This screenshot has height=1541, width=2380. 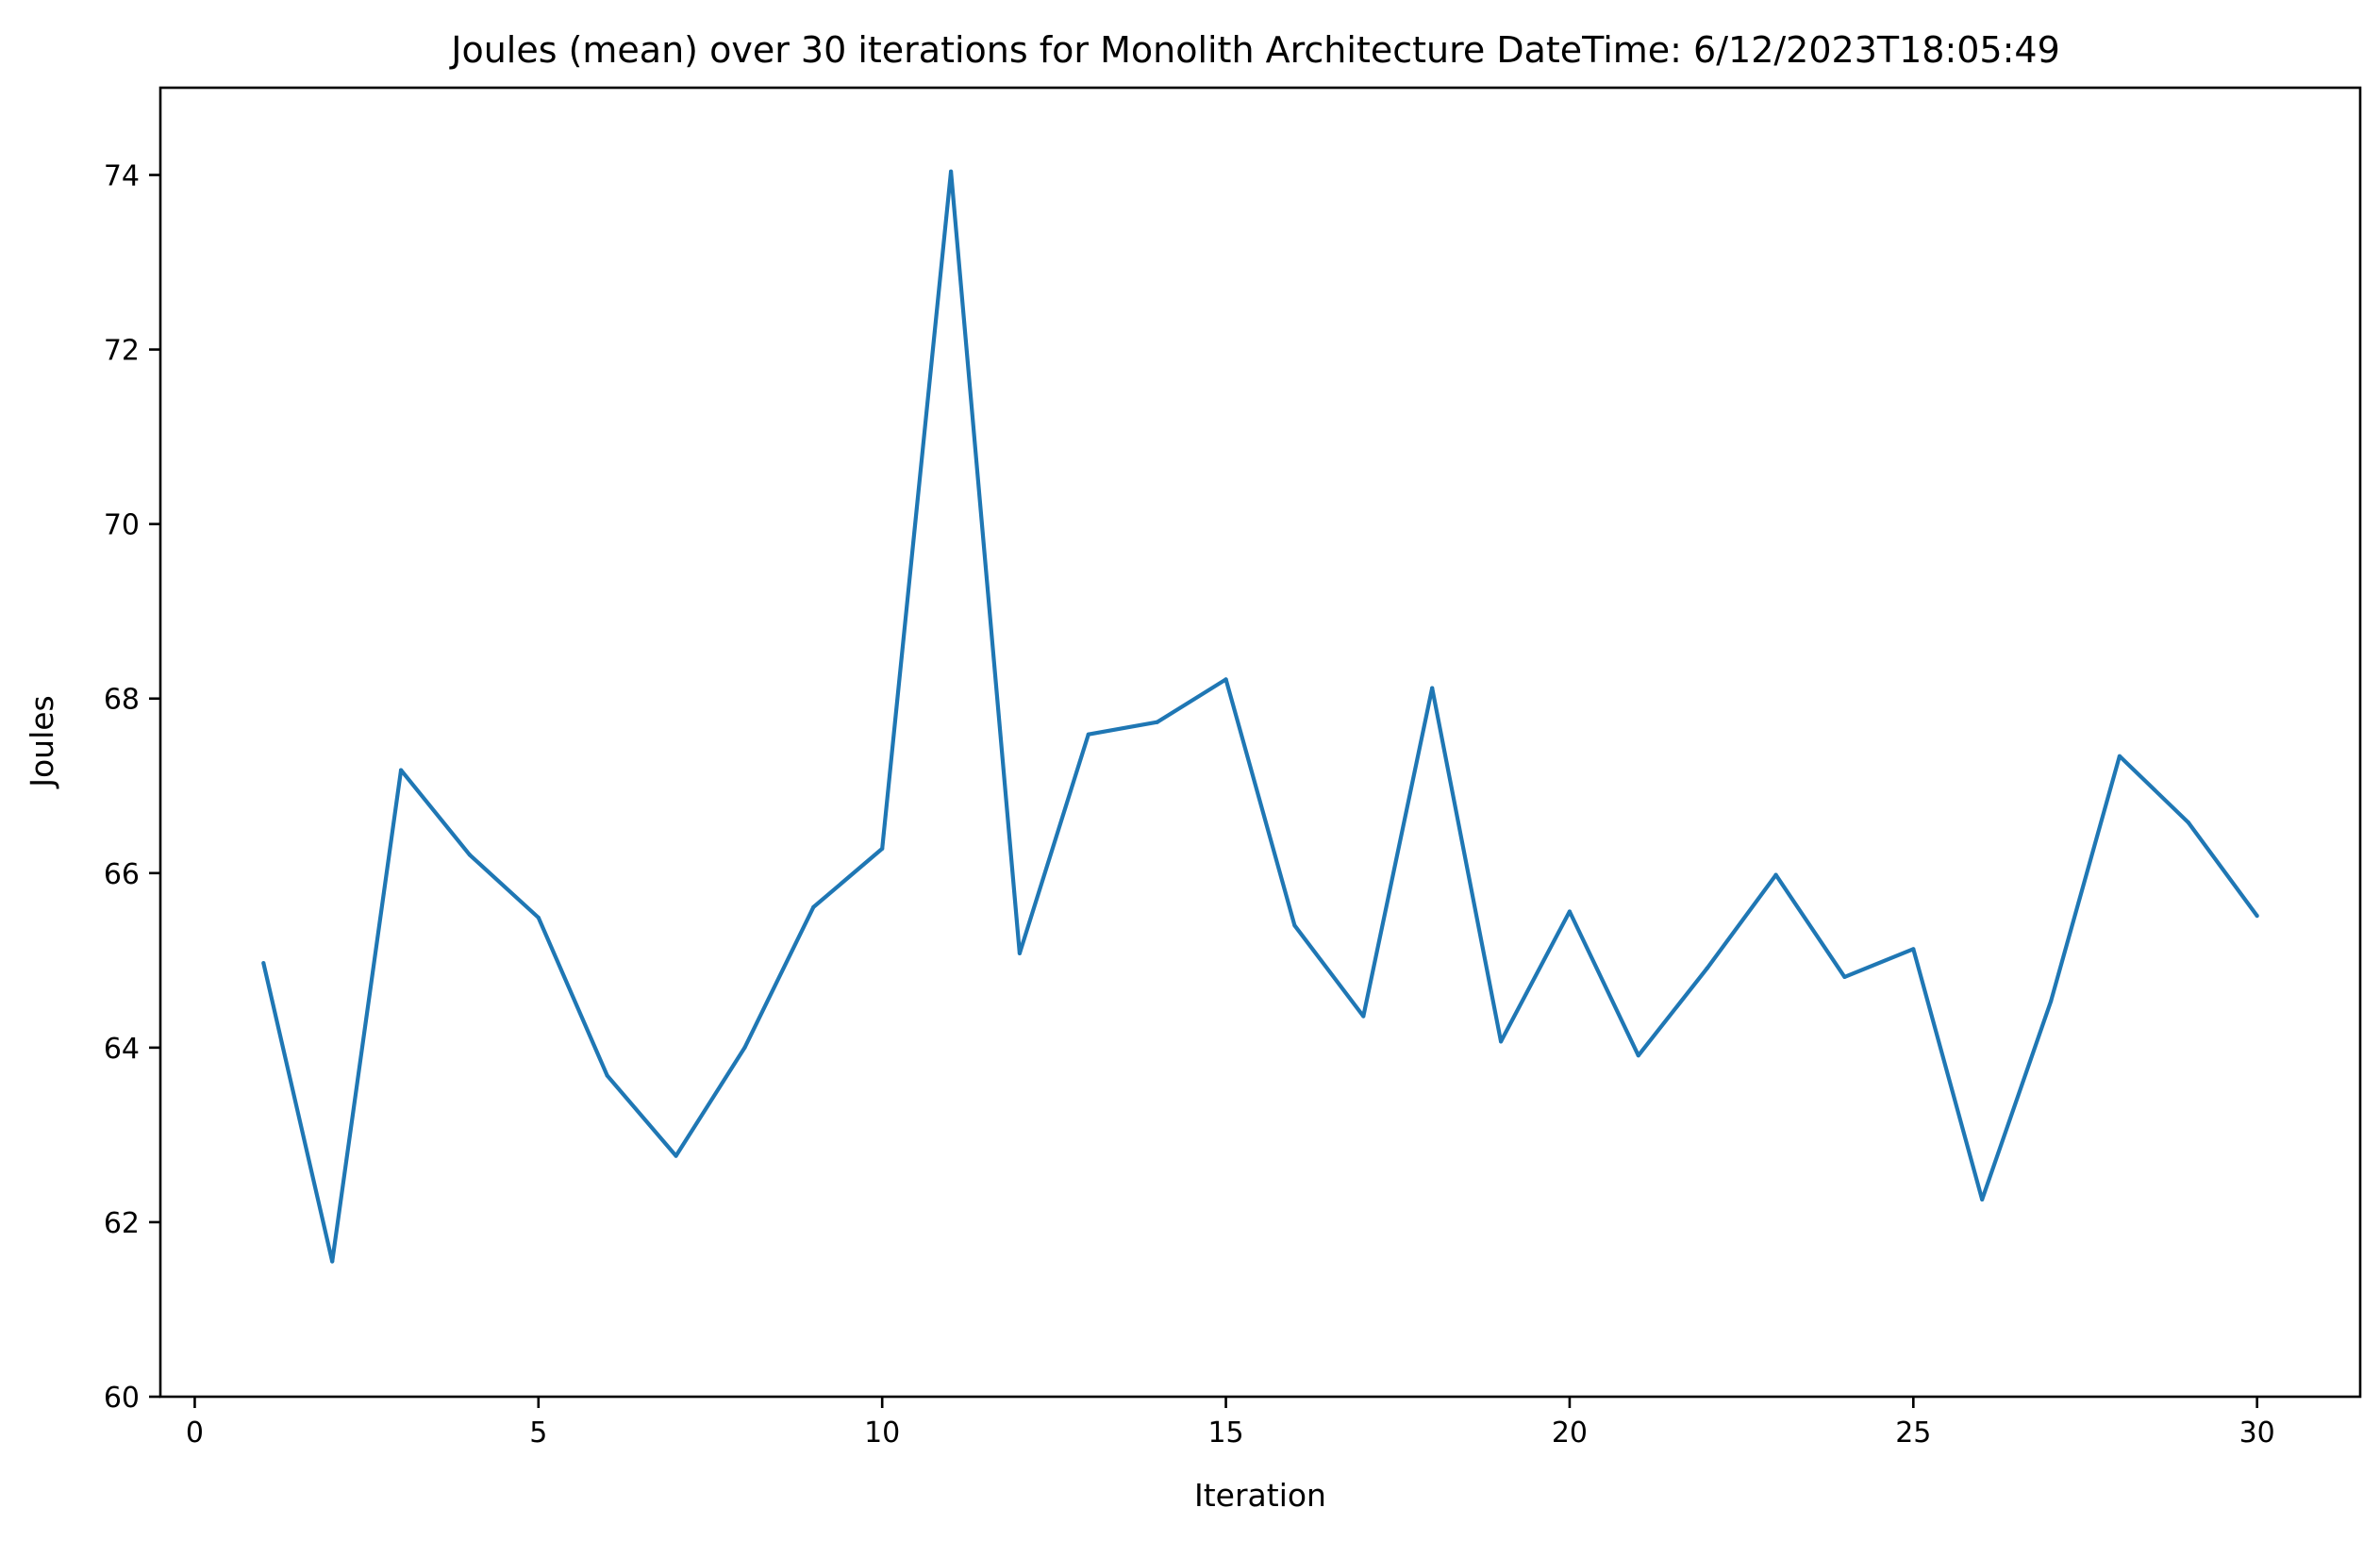 What do you see at coordinates (1260, 1495) in the screenshot?
I see `x-axis-label: Iteration` at bounding box center [1260, 1495].